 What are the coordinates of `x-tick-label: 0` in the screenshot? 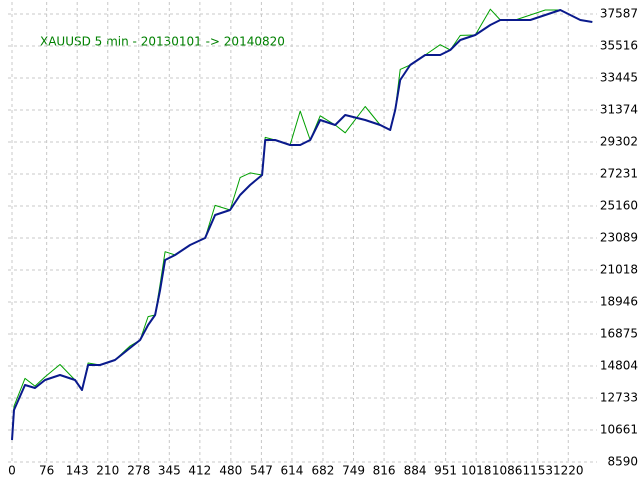 It's located at (12, 471).